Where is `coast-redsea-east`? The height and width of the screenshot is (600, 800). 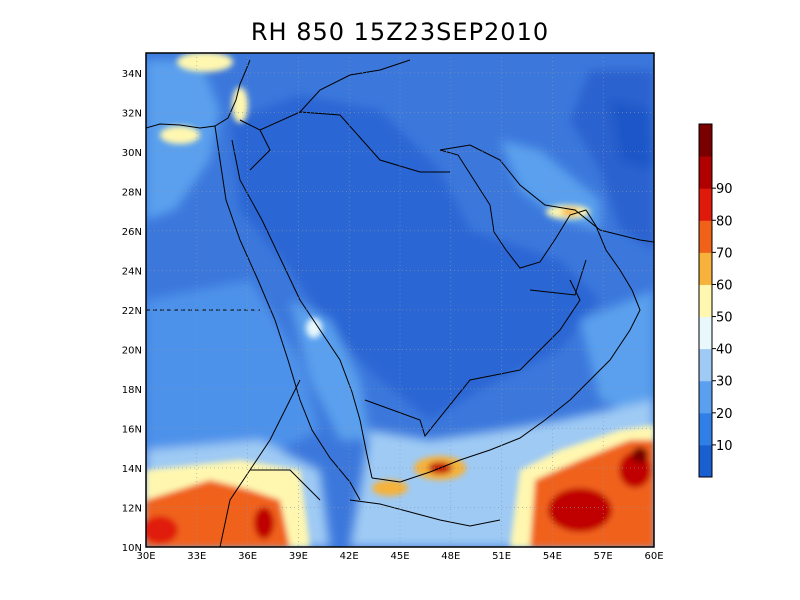 coast-redsea-east is located at coordinates (302, 309).